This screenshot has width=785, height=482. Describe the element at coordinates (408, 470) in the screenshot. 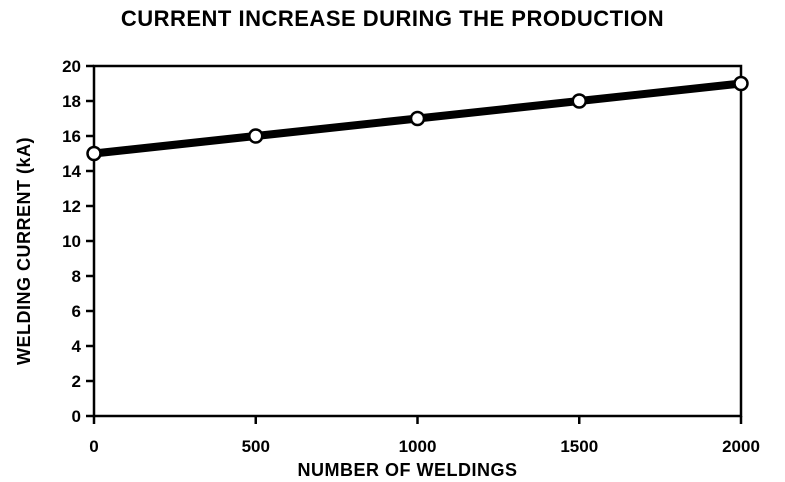

I see `x-axis-title: NUMBER OF WELDINGS` at that location.